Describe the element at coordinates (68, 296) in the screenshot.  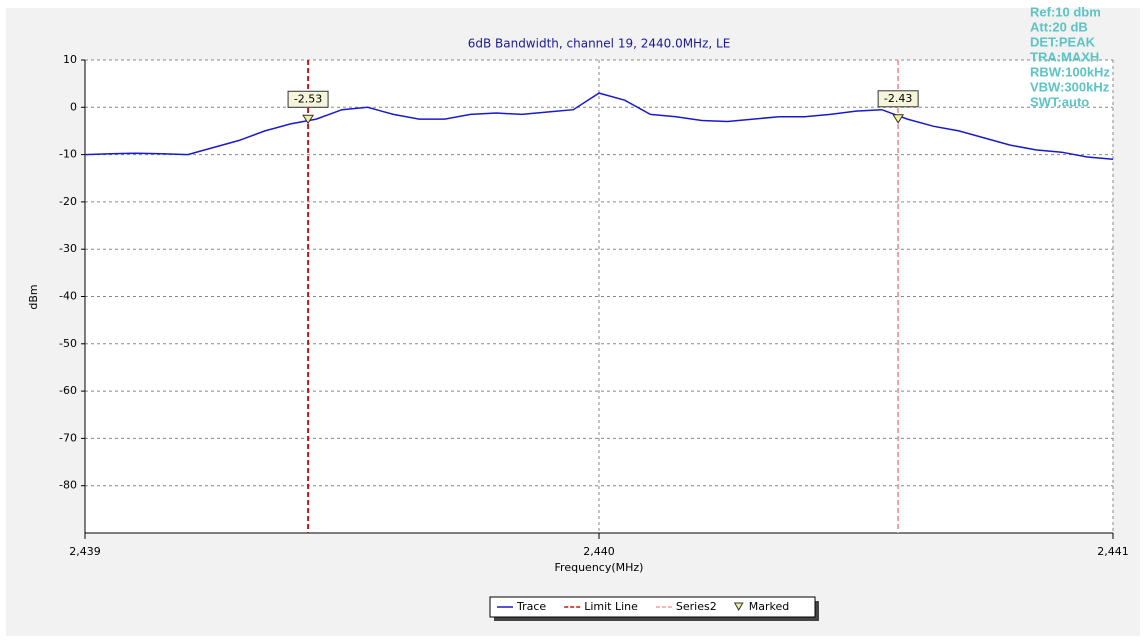
I see `y-tick-label: -40` at that location.